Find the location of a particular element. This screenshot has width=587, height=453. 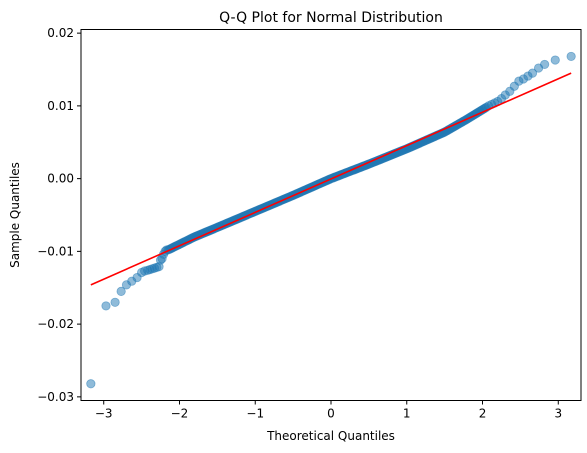

x-tick-label: −1 is located at coordinates (255, 414).